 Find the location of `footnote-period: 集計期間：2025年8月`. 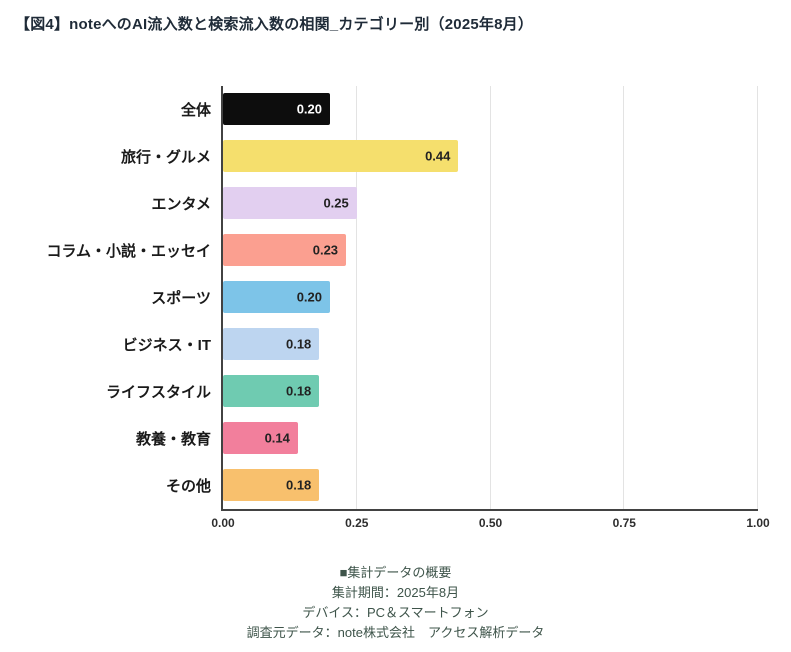

footnote-period: 集計期間：2025年8月 is located at coordinates (395, 592).